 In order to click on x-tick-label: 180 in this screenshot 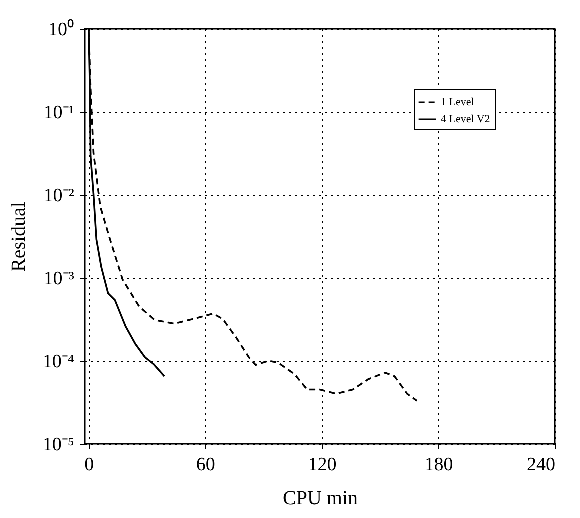, I will do `click(439, 465)`.